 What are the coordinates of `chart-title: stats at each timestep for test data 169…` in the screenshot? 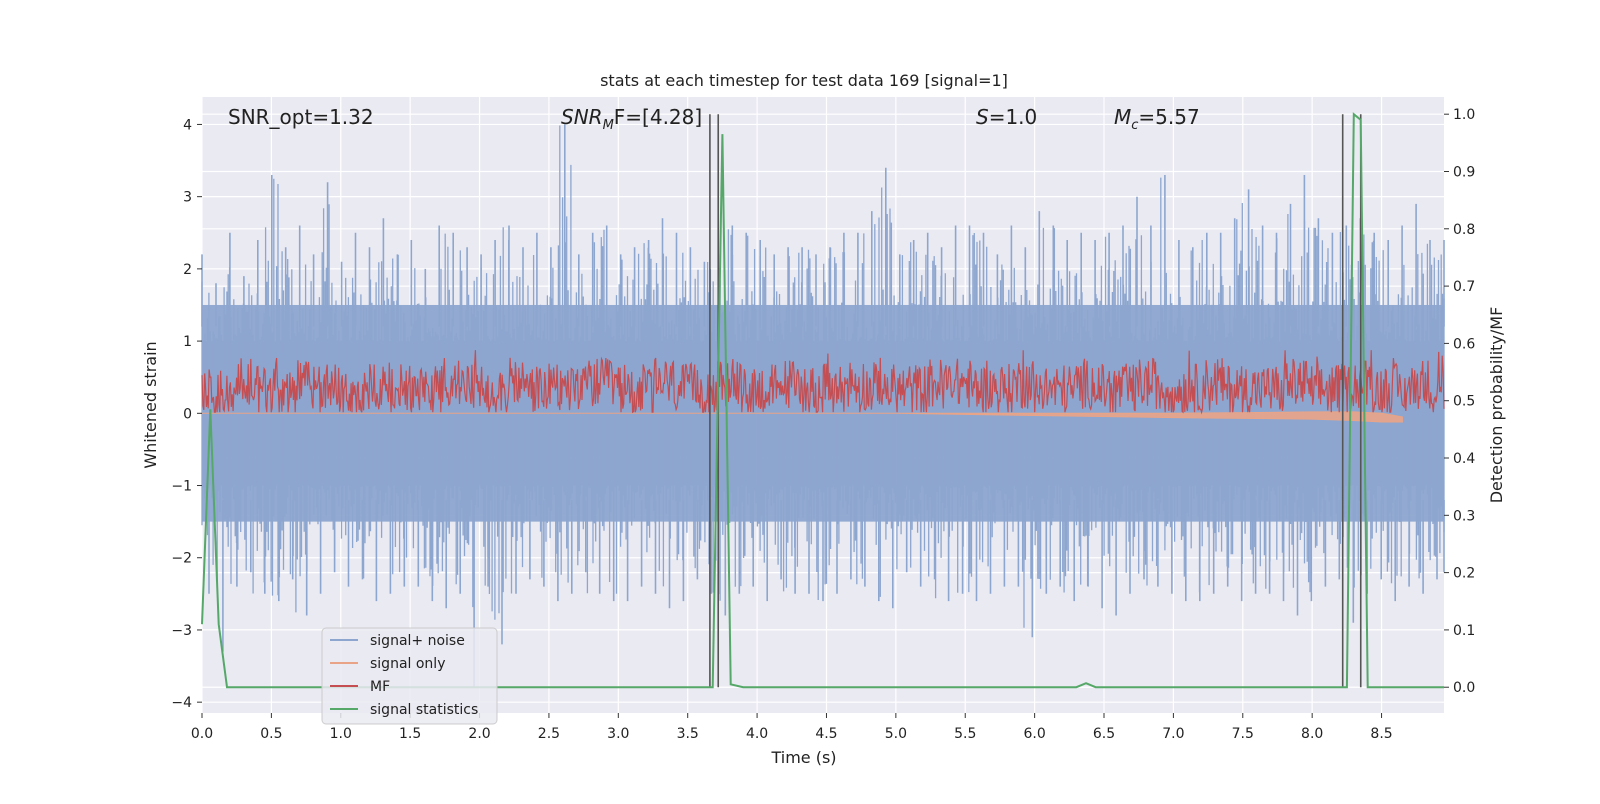 It's located at (804, 80).